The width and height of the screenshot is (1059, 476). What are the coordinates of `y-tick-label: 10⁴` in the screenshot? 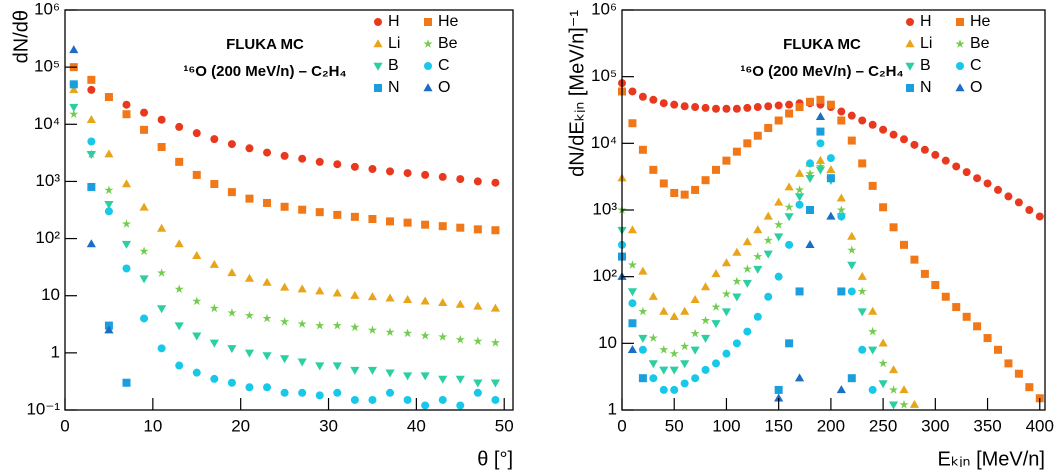 It's located at (604, 142).